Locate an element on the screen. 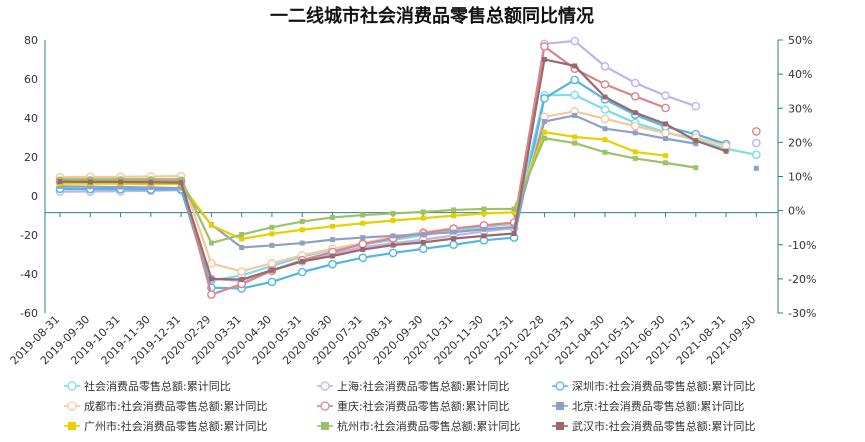 Image resolution: width=865 pixels, height=442 pixels. legend-item: 上海:社会消费品零售总额:累计同比 is located at coordinates (413, 386).